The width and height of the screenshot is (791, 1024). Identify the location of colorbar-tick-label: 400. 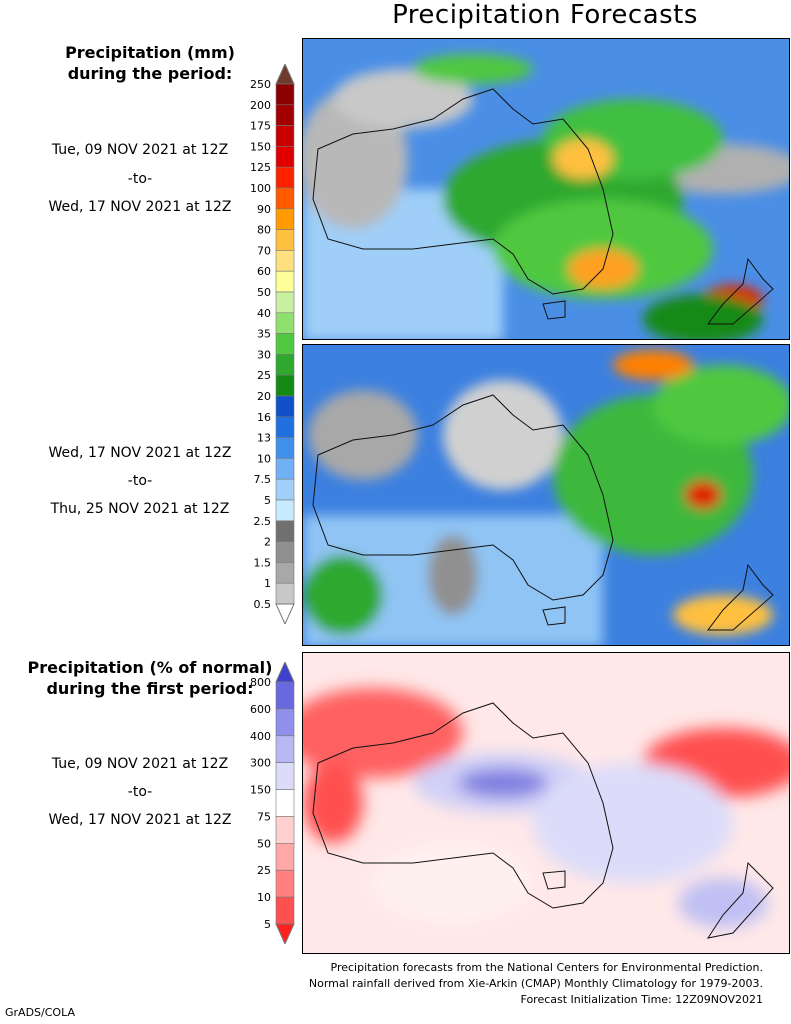
(260, 736).